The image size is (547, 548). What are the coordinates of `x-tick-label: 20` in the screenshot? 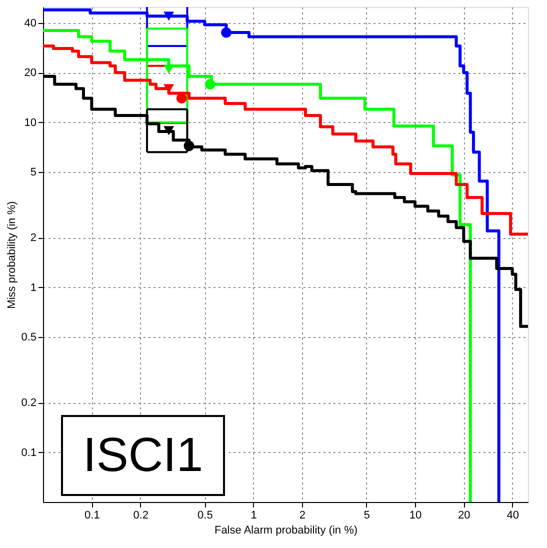 It's located at (464, 516).